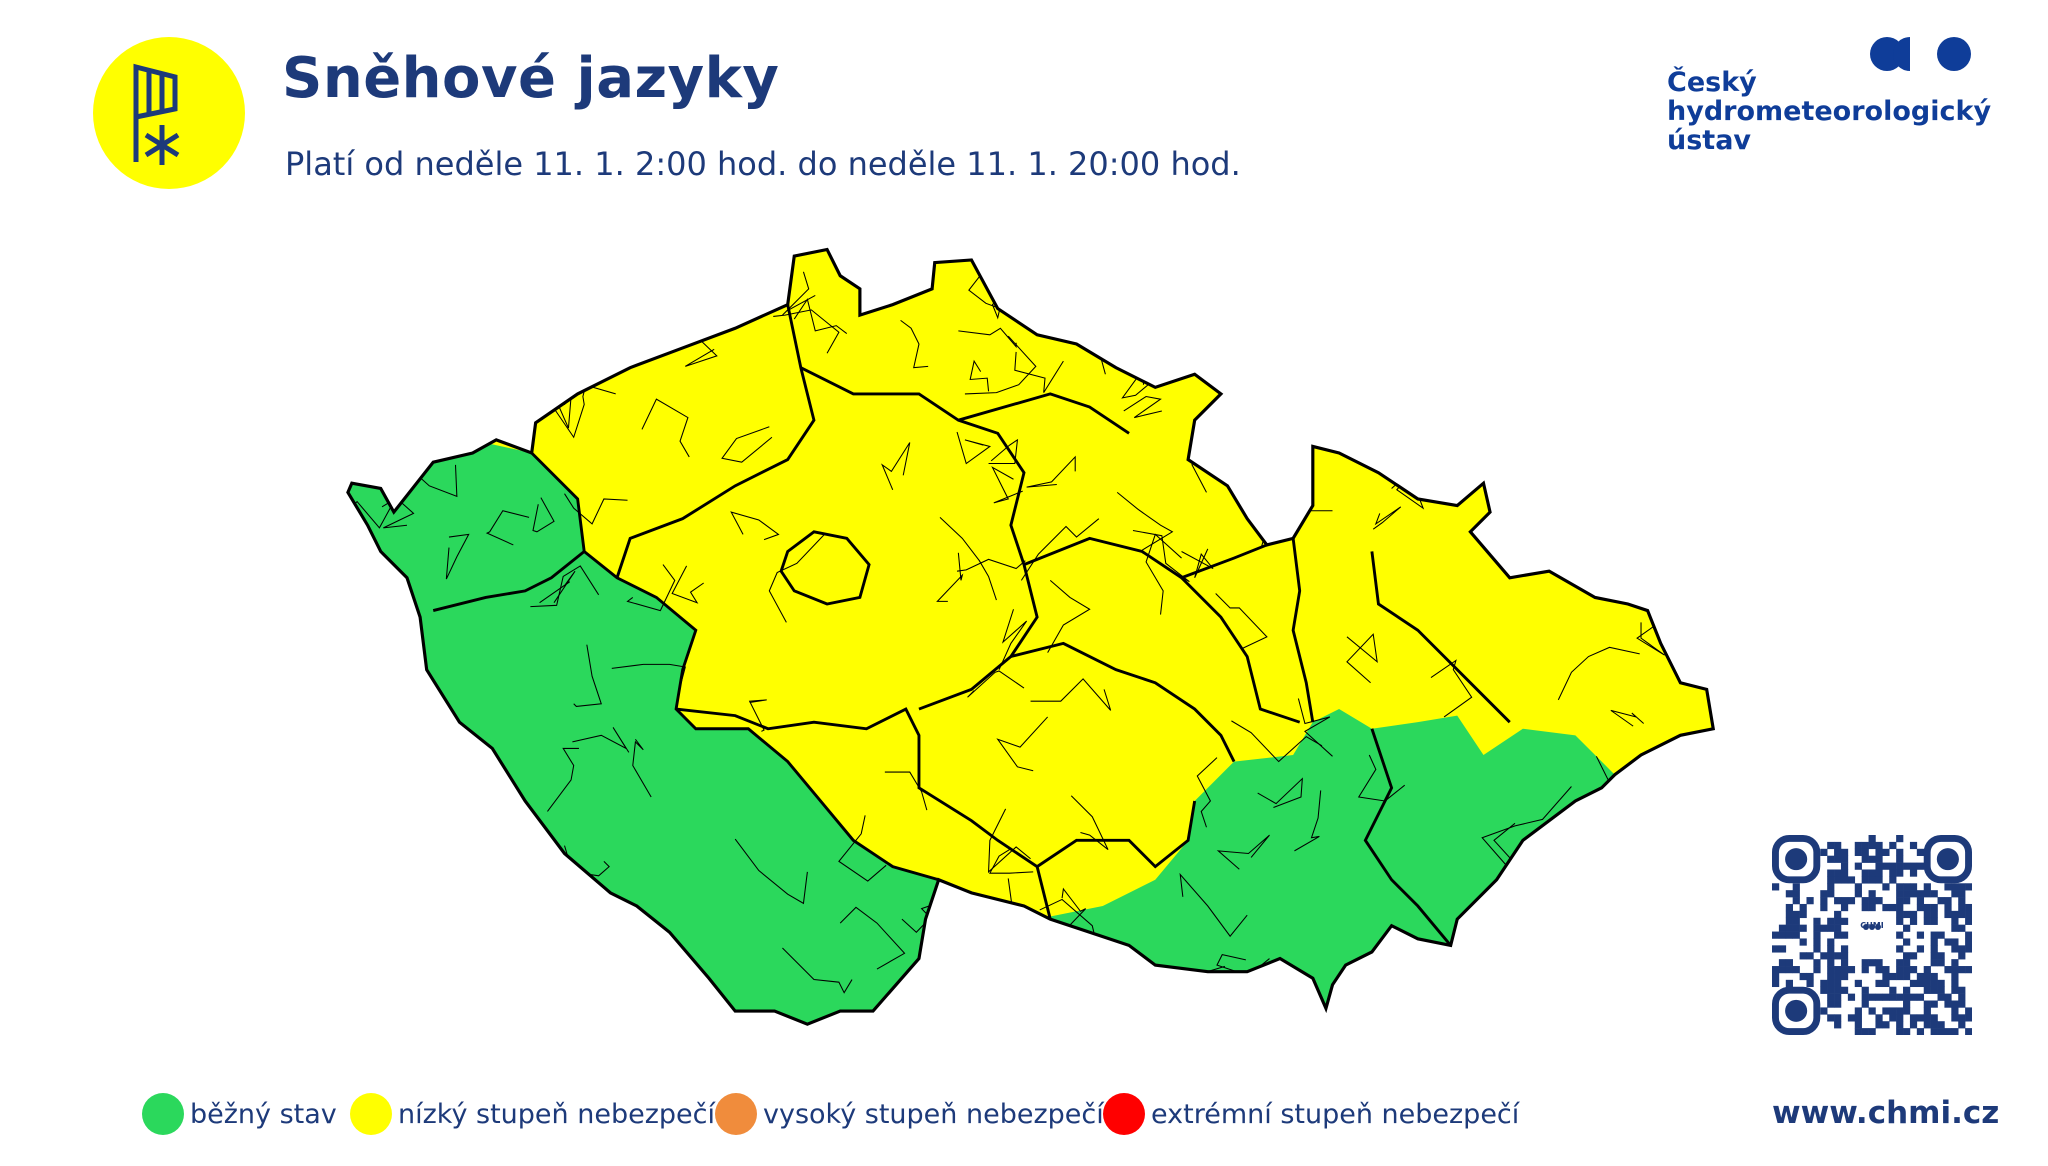 The width and height of the screenshot is (2048, 1166). Describe the element at coordinates (1043, 413) in the screenshot. I see `region-boundary` at that location.